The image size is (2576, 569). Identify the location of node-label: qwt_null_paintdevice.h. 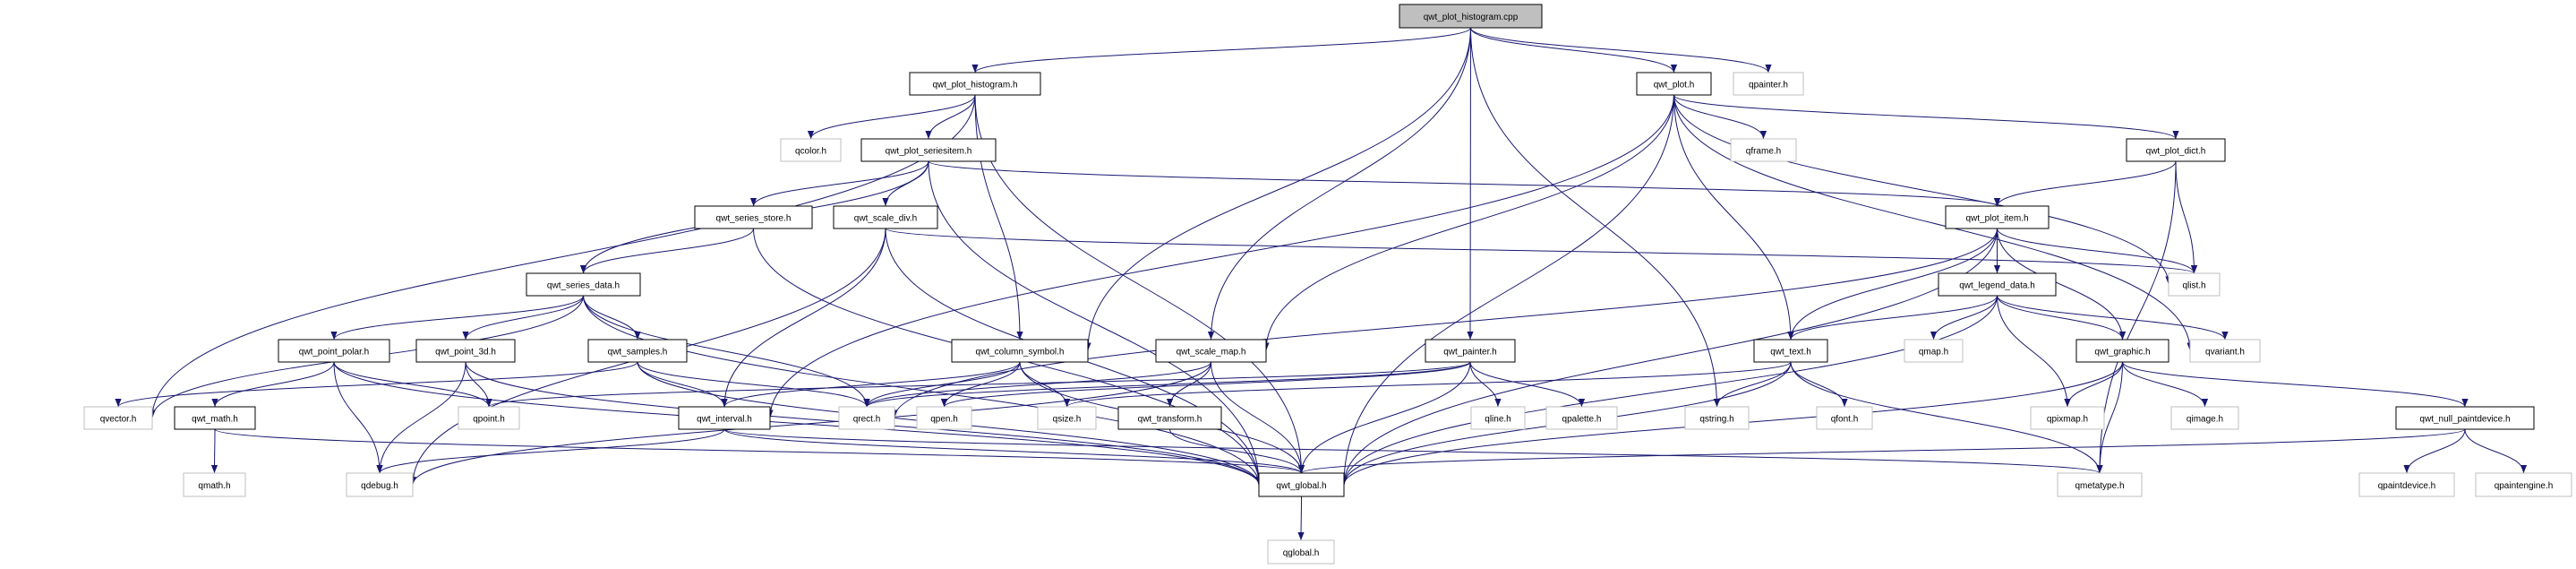
(2464, 420).